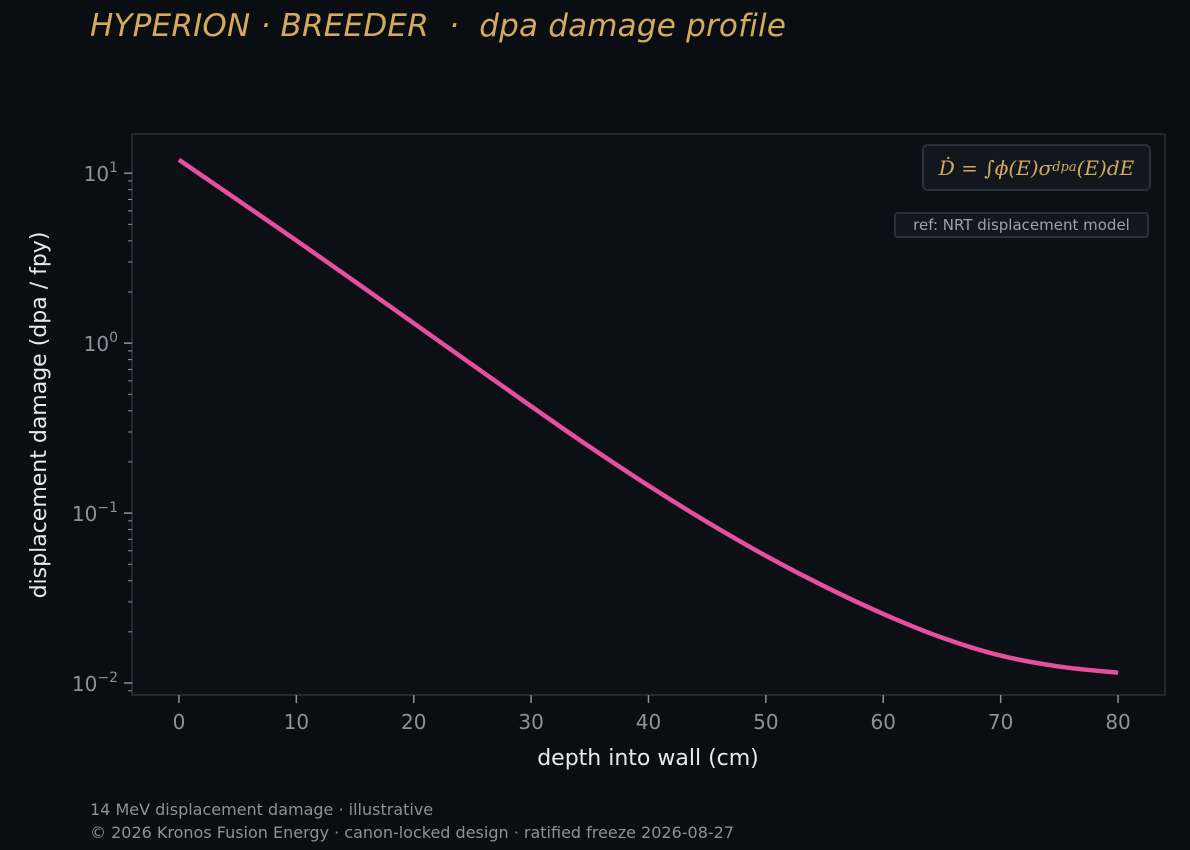 The width and height of the screenshot is (1190, 850). I want to click on x-axis-ticks: 0 10 20 30 40 50 60 70 80, so click(652, 714).